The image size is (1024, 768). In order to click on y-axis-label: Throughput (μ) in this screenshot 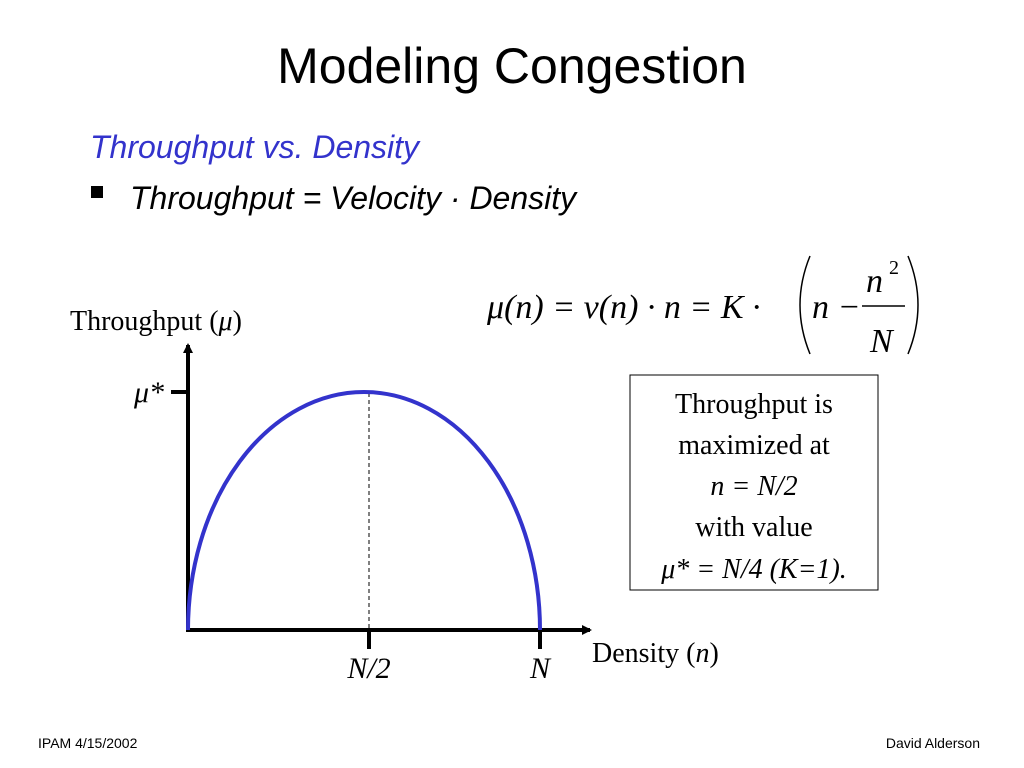, I will do `click(156, 321)`.